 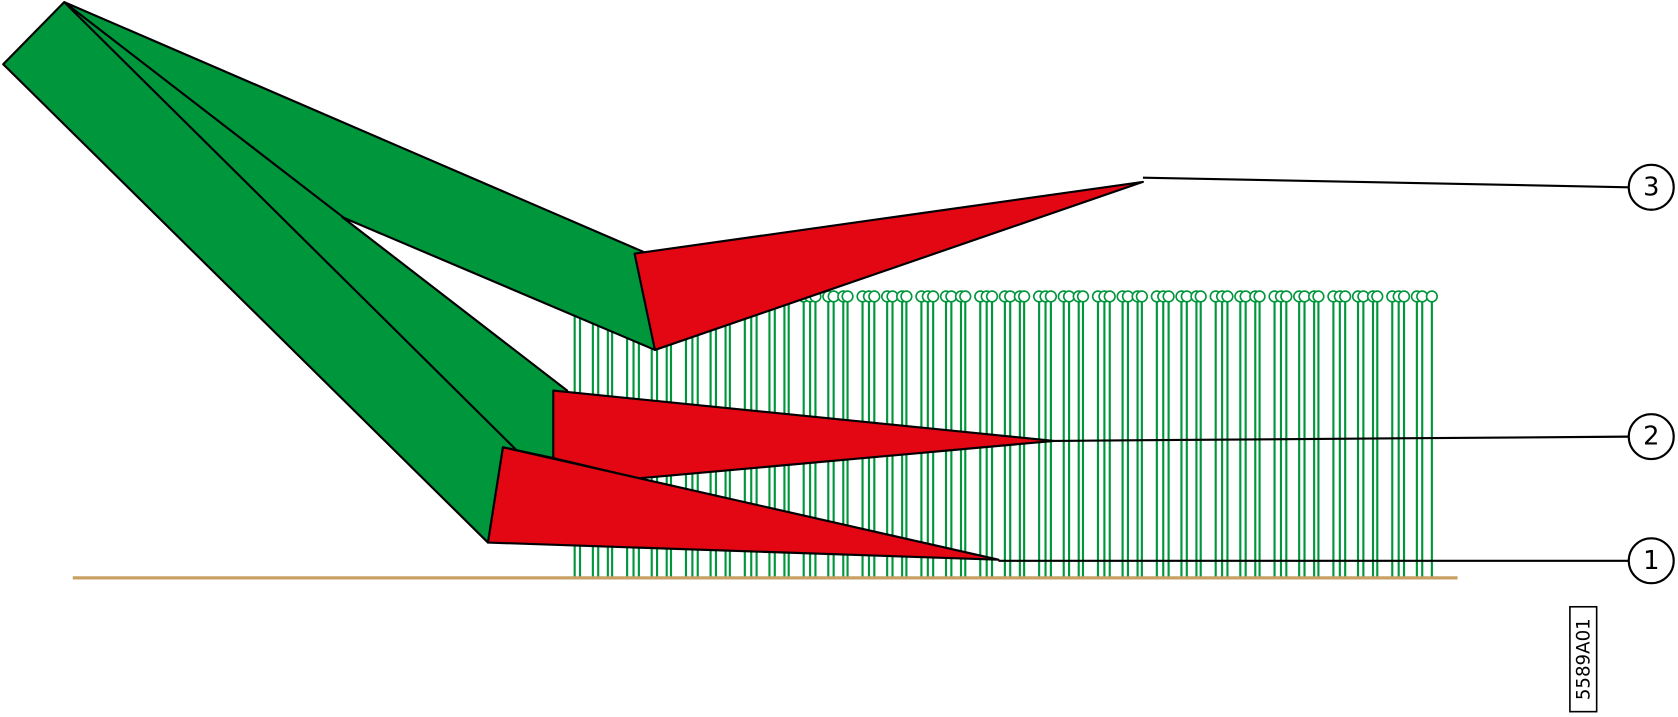 I want to click on callout-label: 3, so click(x=1651, y=187).